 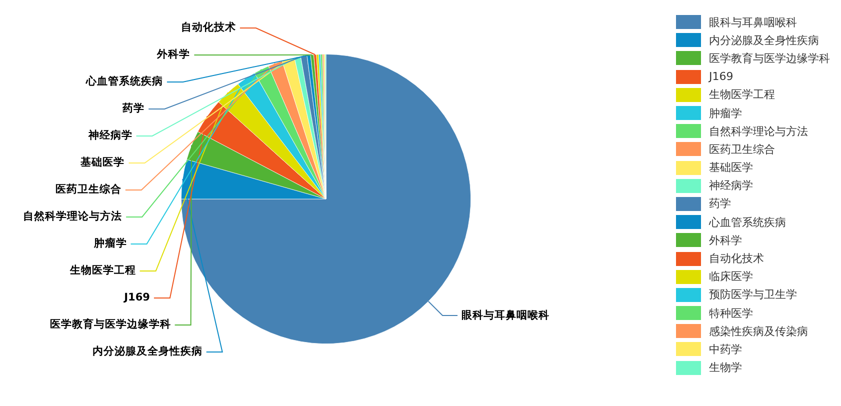 What do you see at coordinates (133, 108) in the screenshot?
I see `slice-label: 药学` at bounding box center [133, 108].